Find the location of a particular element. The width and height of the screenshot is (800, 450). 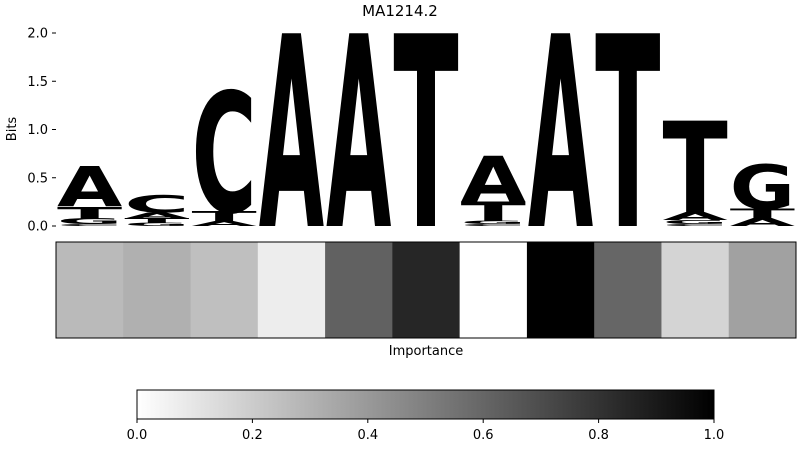

logo-title: MA1214.2 is located at coordinates (400, 11).